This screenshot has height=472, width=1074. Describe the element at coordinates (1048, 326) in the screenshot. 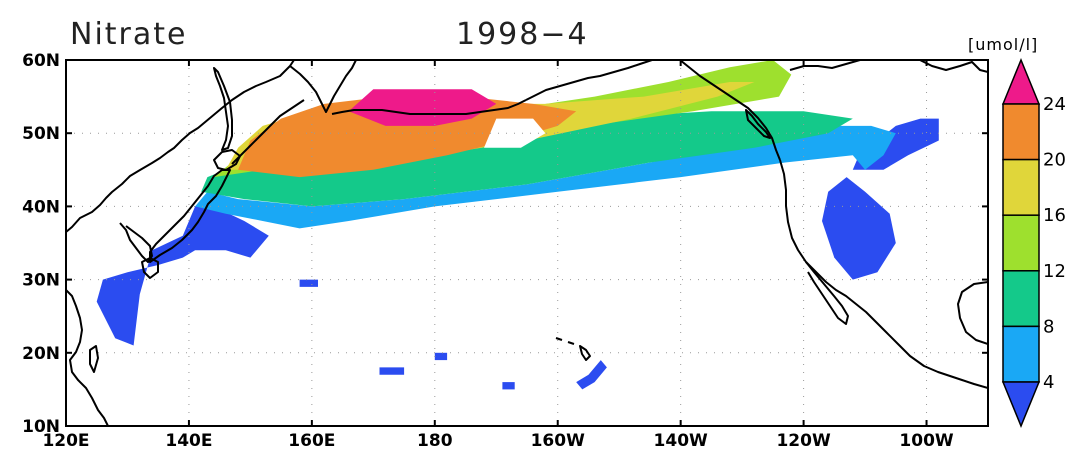

I see `colorbar-label: 8` at that location.